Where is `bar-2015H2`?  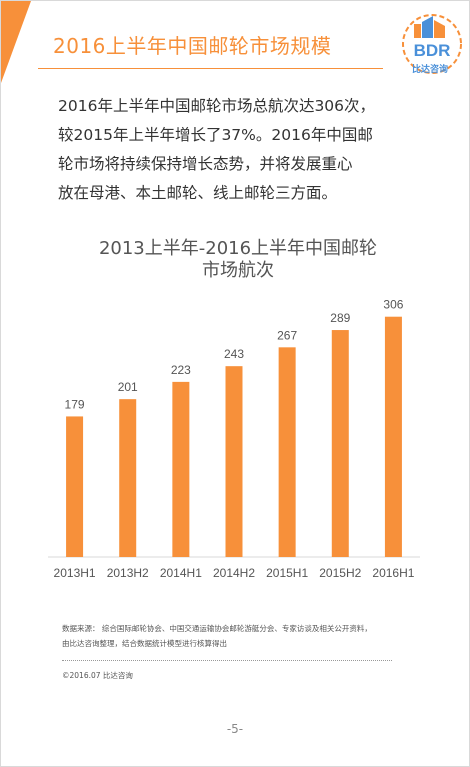 bar-2015H2 is located at coordinates (340, 443).